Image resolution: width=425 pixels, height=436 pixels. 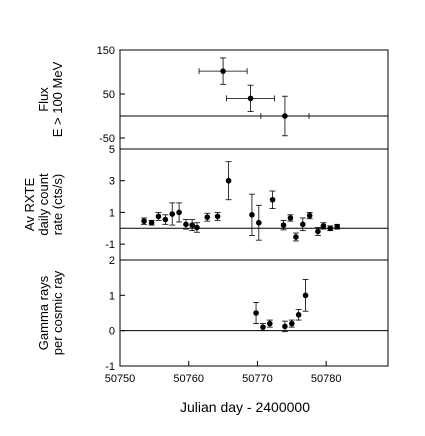 I want to click on y-tick-label: 150, so click(x=106, y=51).